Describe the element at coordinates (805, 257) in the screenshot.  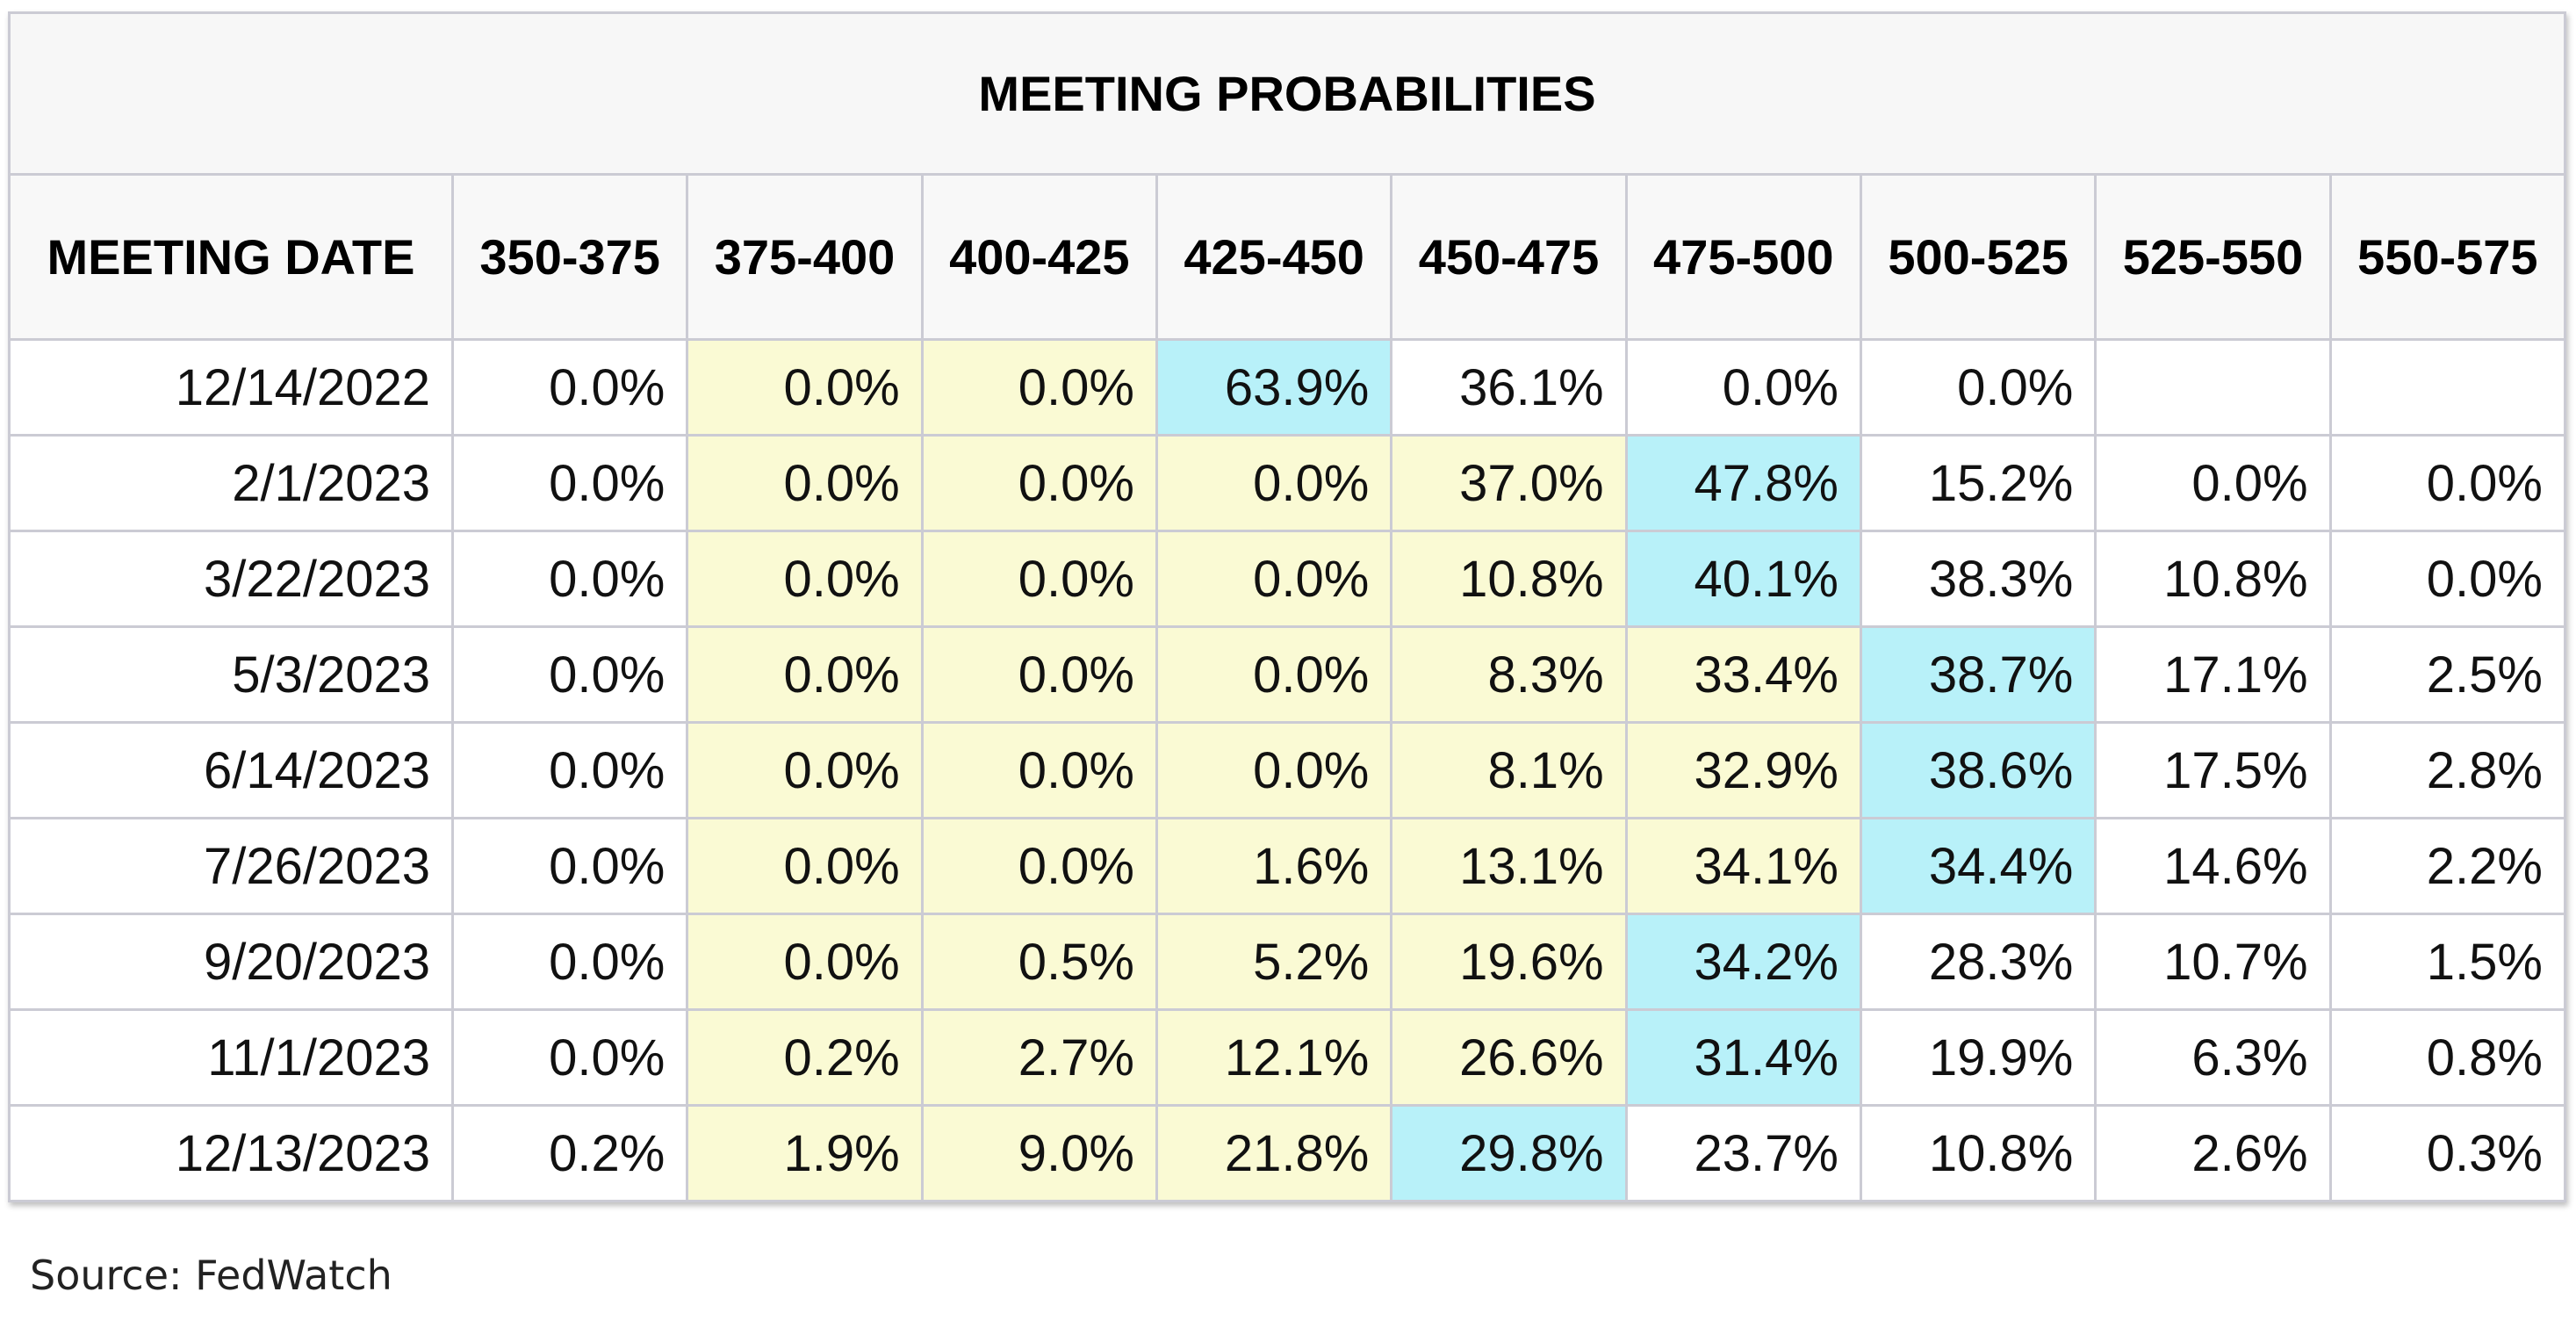
I see `column-header: 375-400` at that location.